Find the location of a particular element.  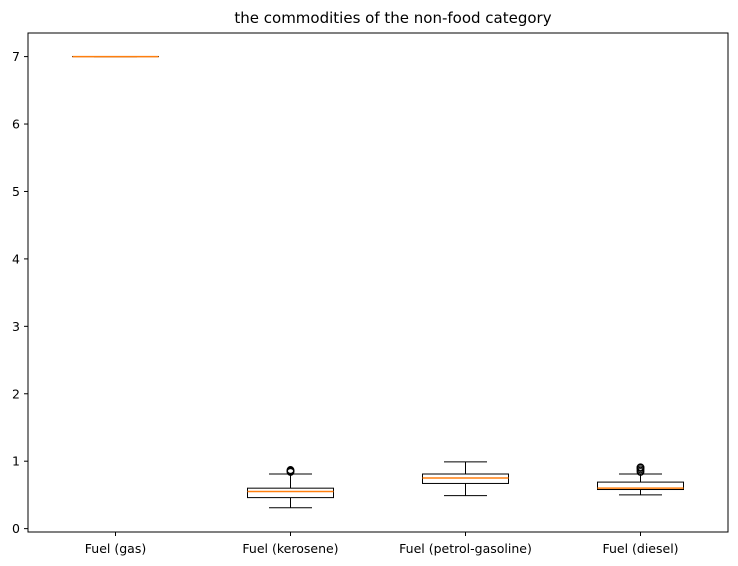

y-tick-label: 5 is located at coordinates (16, 191).